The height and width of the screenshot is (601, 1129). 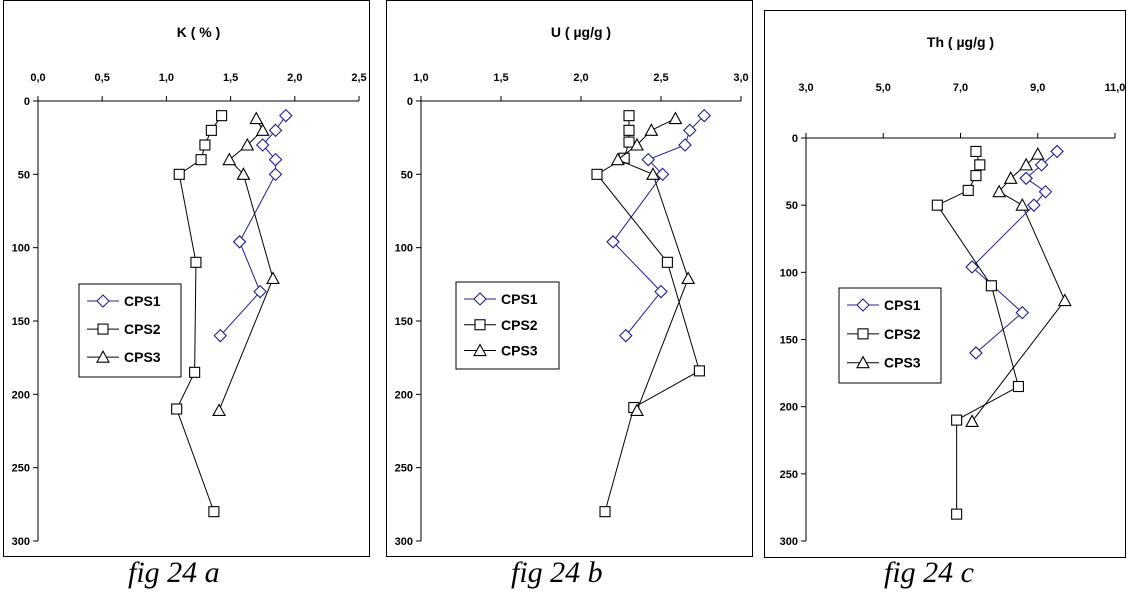 I want to click on figure-caption-b: fig 24 b, so click(x=557, y=572).